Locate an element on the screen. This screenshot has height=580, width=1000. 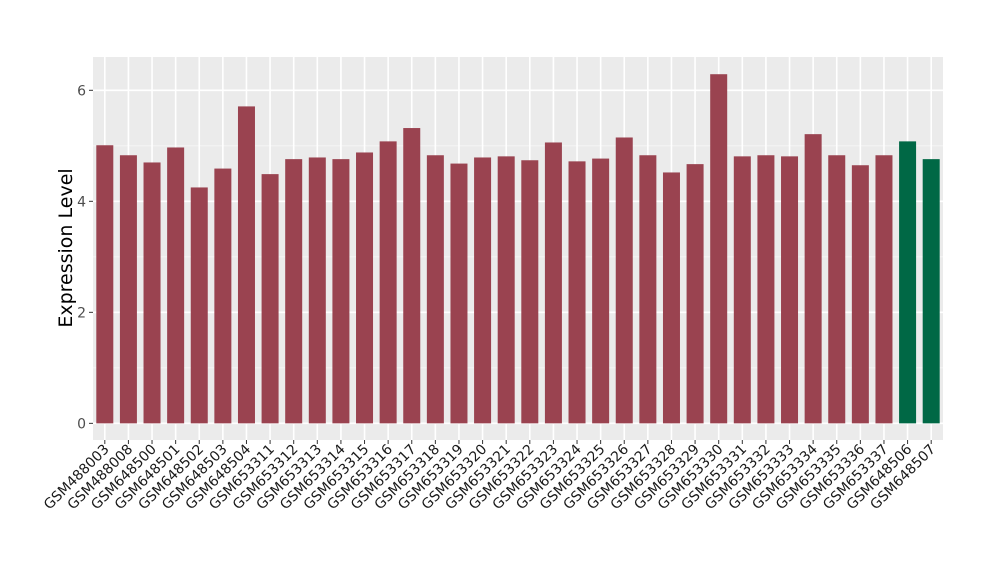
bar-GSM653323 is located at coordinates (553, 283).